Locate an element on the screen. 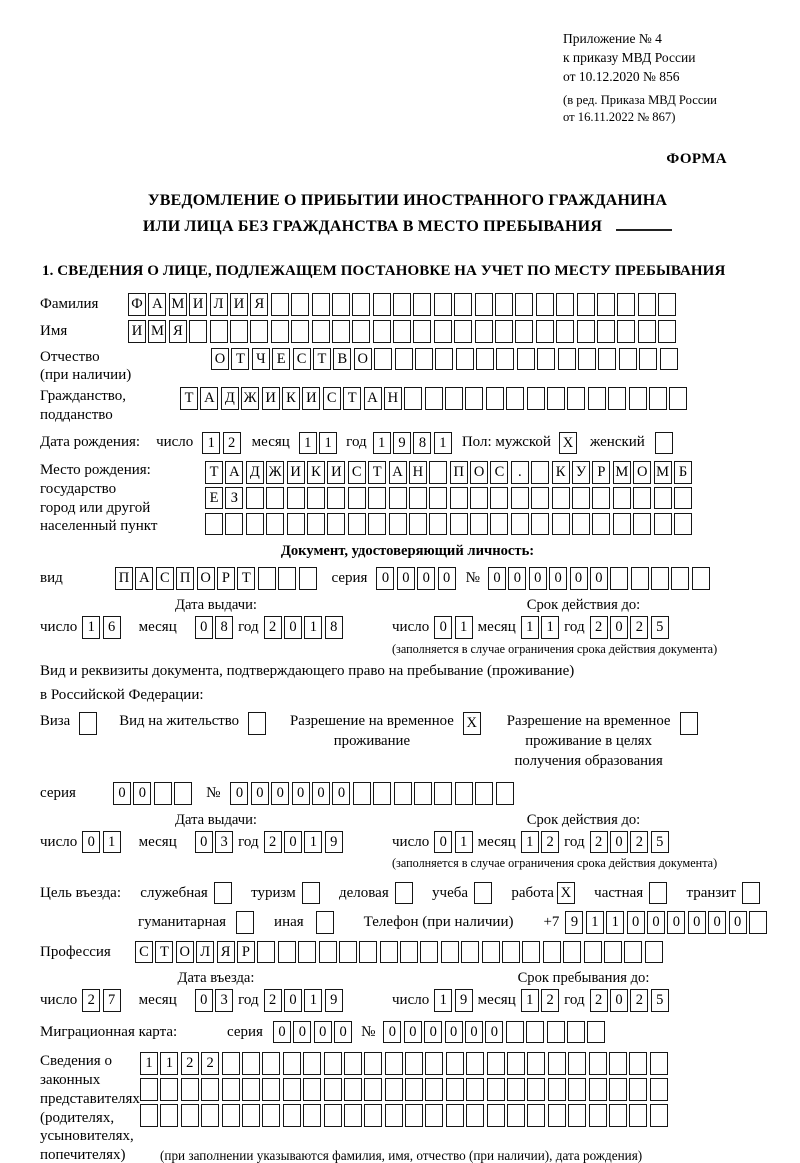  purpose-option-commercial: деловая is located at coordinates (376, 893).